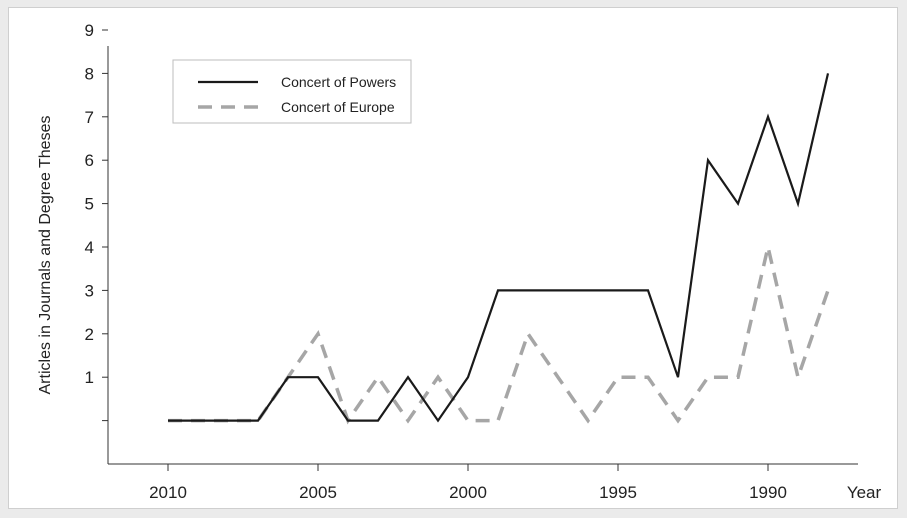 The width and height of the screenshot is (907, 518). What do you see at coordinates (338, 107) in the screenshot?
I see `legend-label-concert-of-europe: Concert of Europe` at bounding box center [338, 107].